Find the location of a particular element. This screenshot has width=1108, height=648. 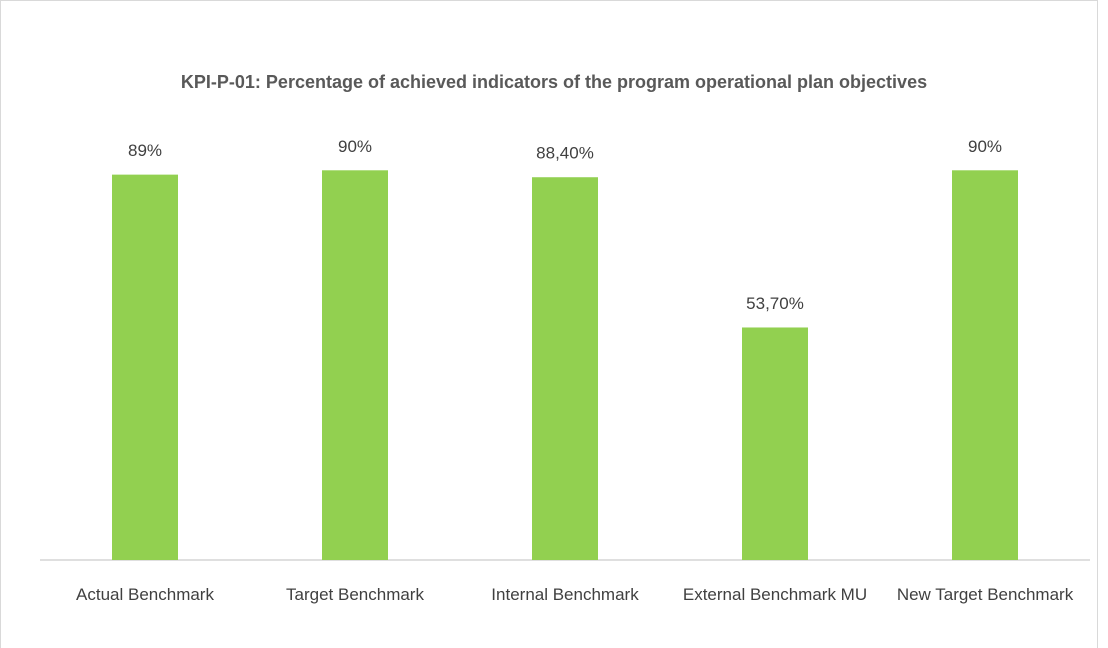

value-label: 53,70% is located at coordinates (775, 303).